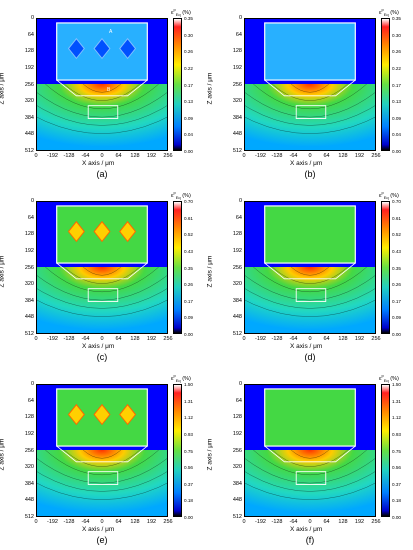 The height and width of the screenshot is (550, 413). Describe the element at coordinates (102, 357) in the screenshot. I see `panel-label: (c)` at that location.